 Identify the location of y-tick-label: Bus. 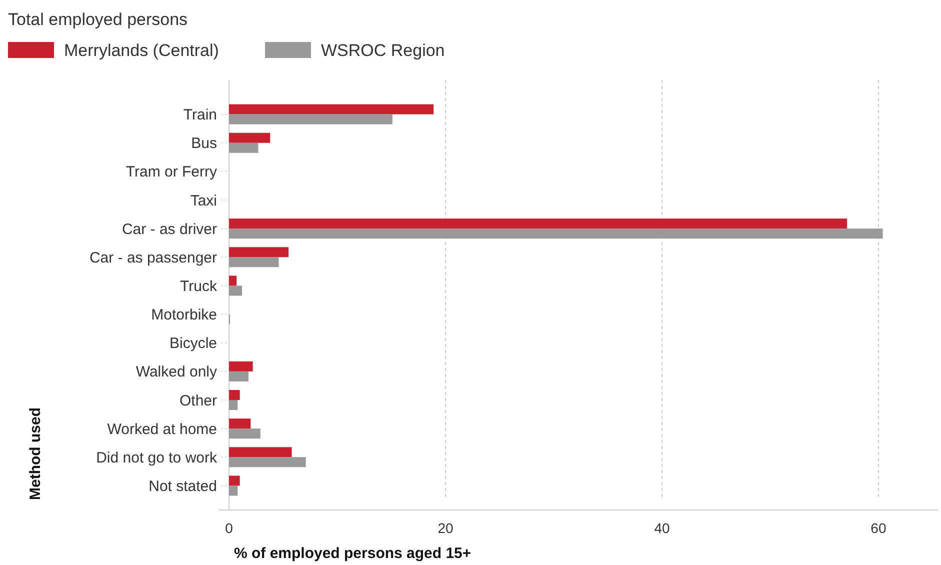
(204, 143).